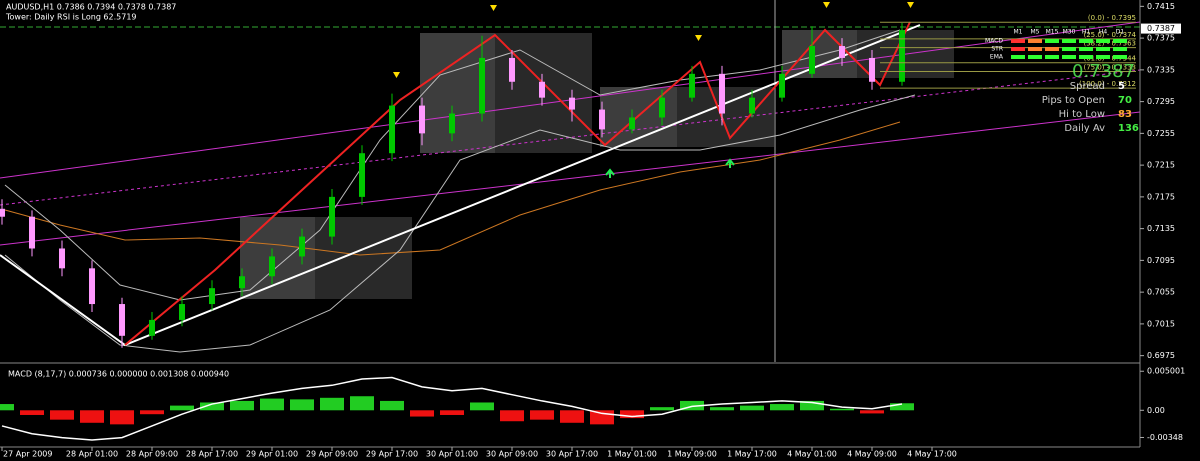 This screenshot has height=461, width=1200. Describe the element at coordinates (1121, 86) in the screenshot. I see `stat-value: 5` at that location.